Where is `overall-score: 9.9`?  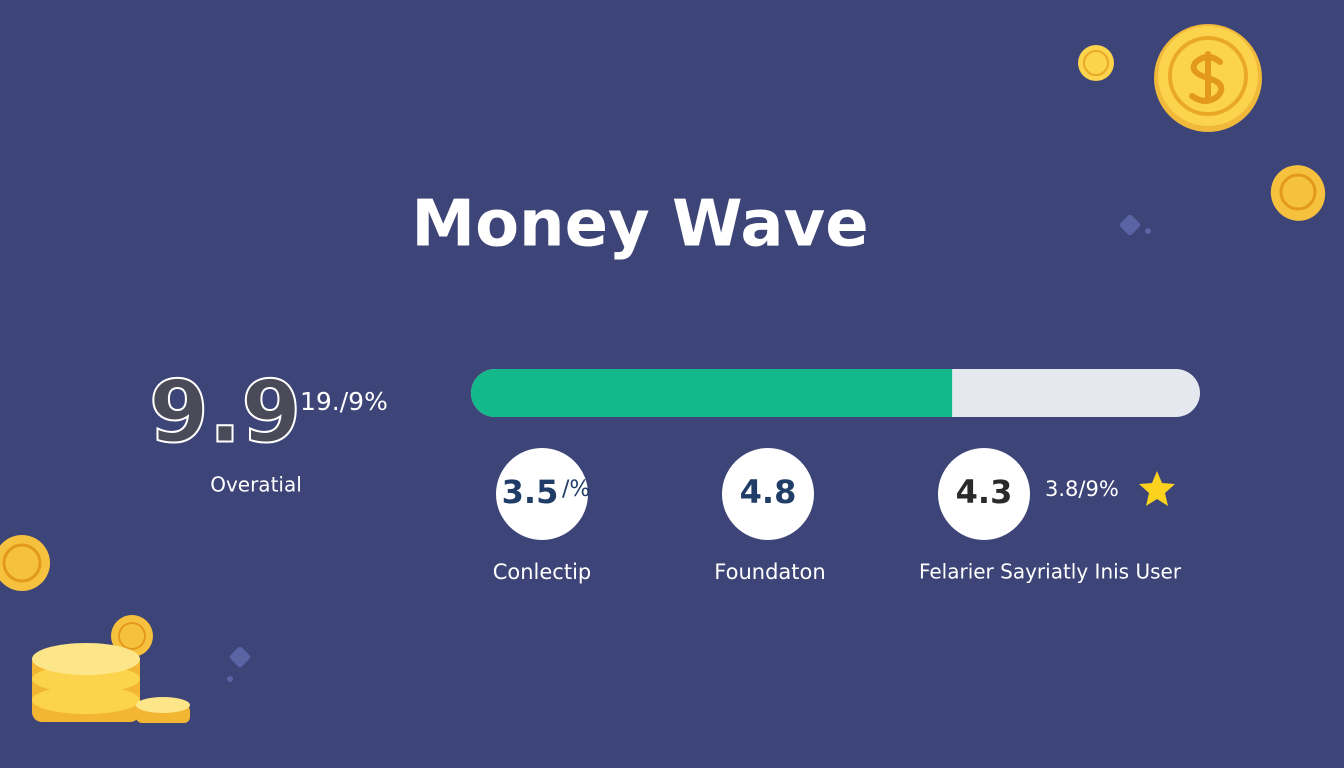 overall-score: 9.9 is located at coordinates (225, 412).